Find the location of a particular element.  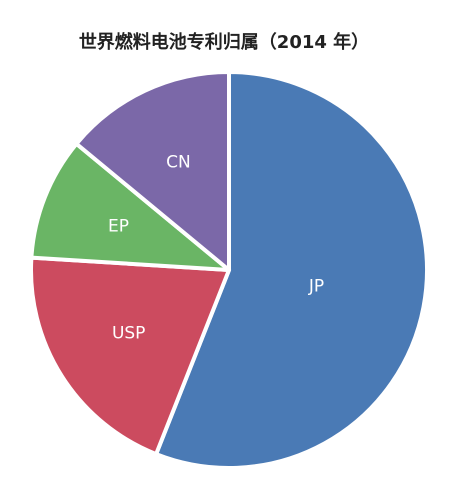

slice-label: CN is located at coordinates (178, 163).